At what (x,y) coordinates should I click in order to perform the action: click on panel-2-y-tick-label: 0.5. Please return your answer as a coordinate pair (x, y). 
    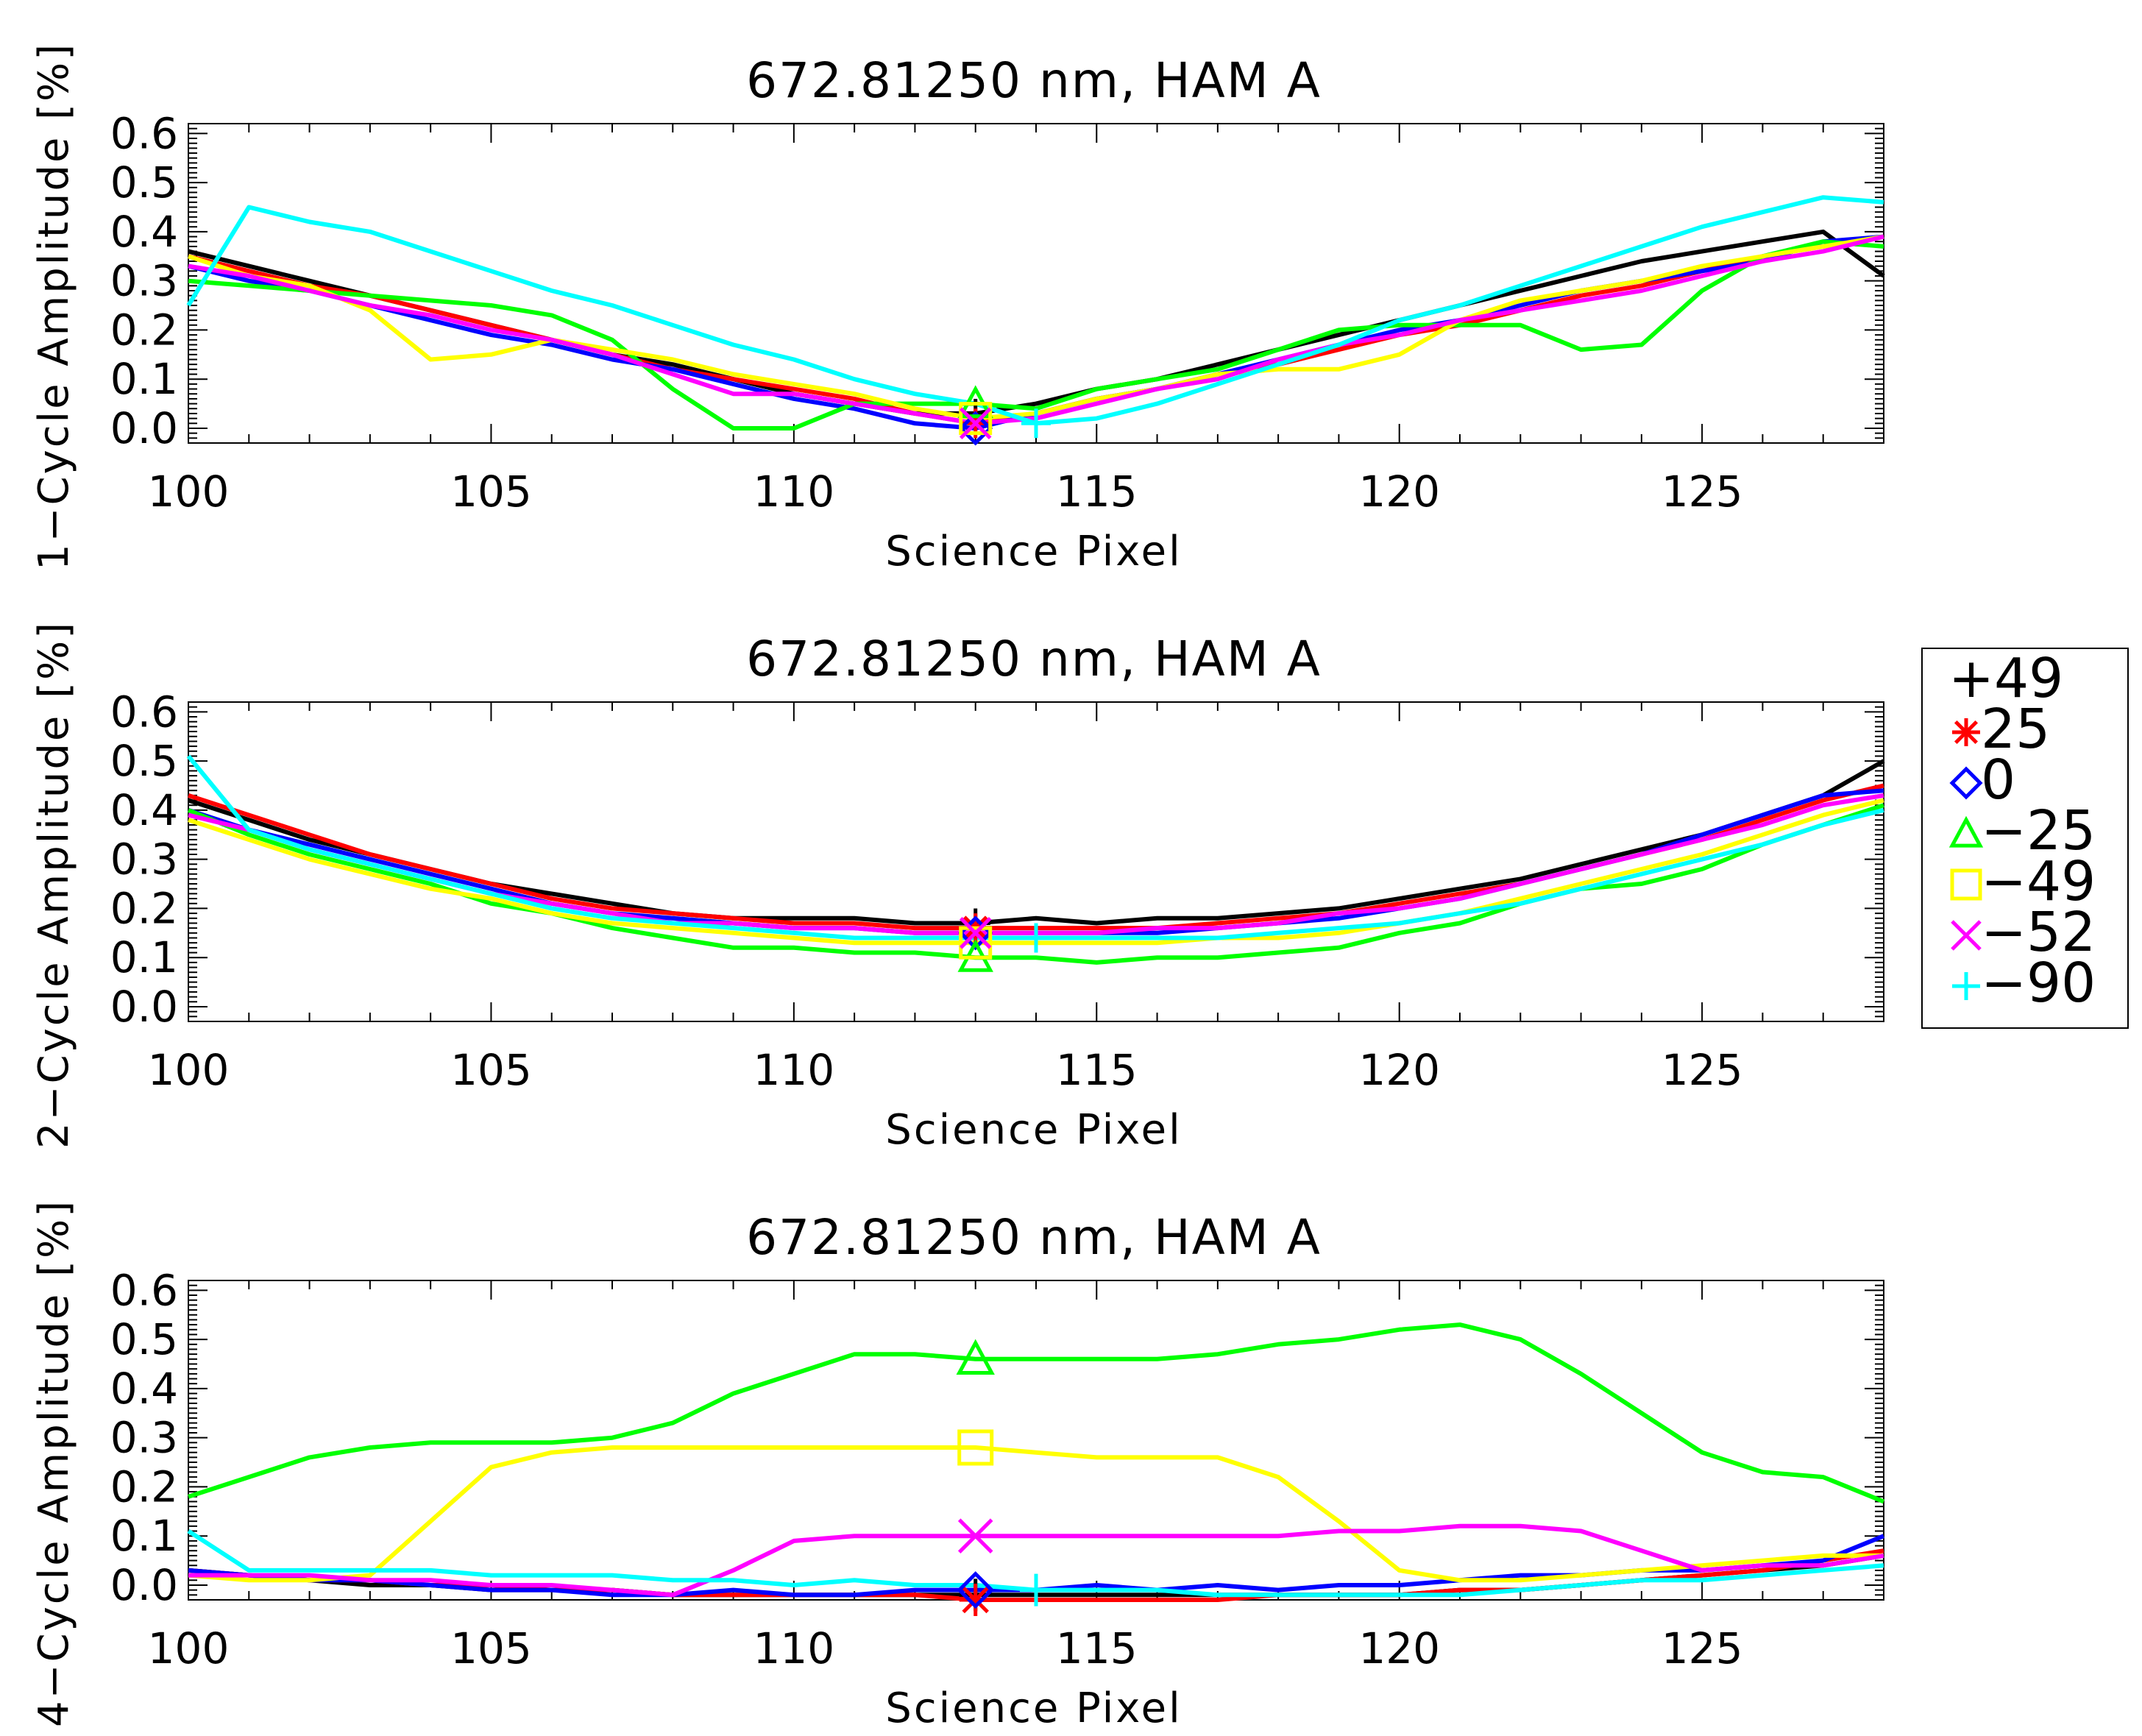
    Looking at the image, I should click on (144, 761).